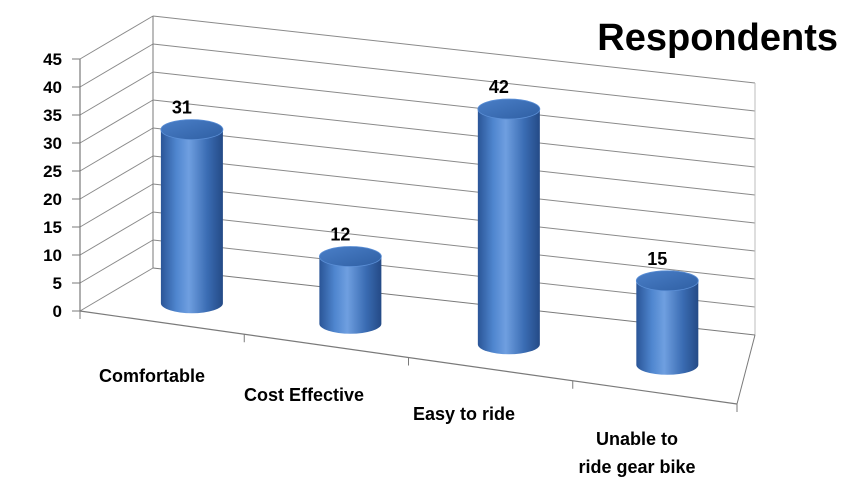 The height and width of the screenshot is (484, 845). I want to click on y-tick-label: 0, so click(57, 311).